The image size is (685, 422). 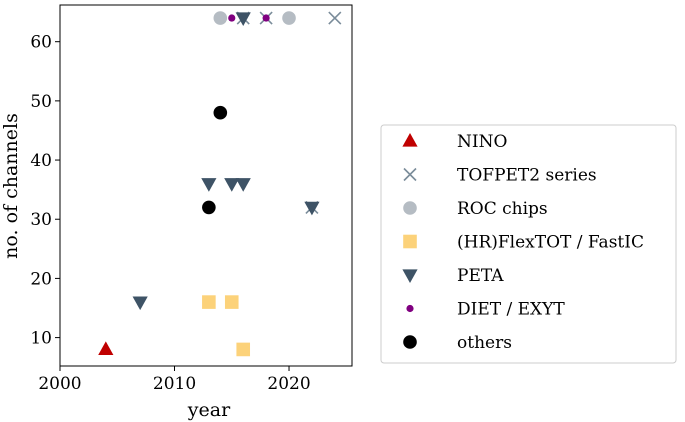 What do you see at coordinates (226, 326) in the screenshot?
I see `series-hr-flextot-fastic` at bounding box center [226, 326].